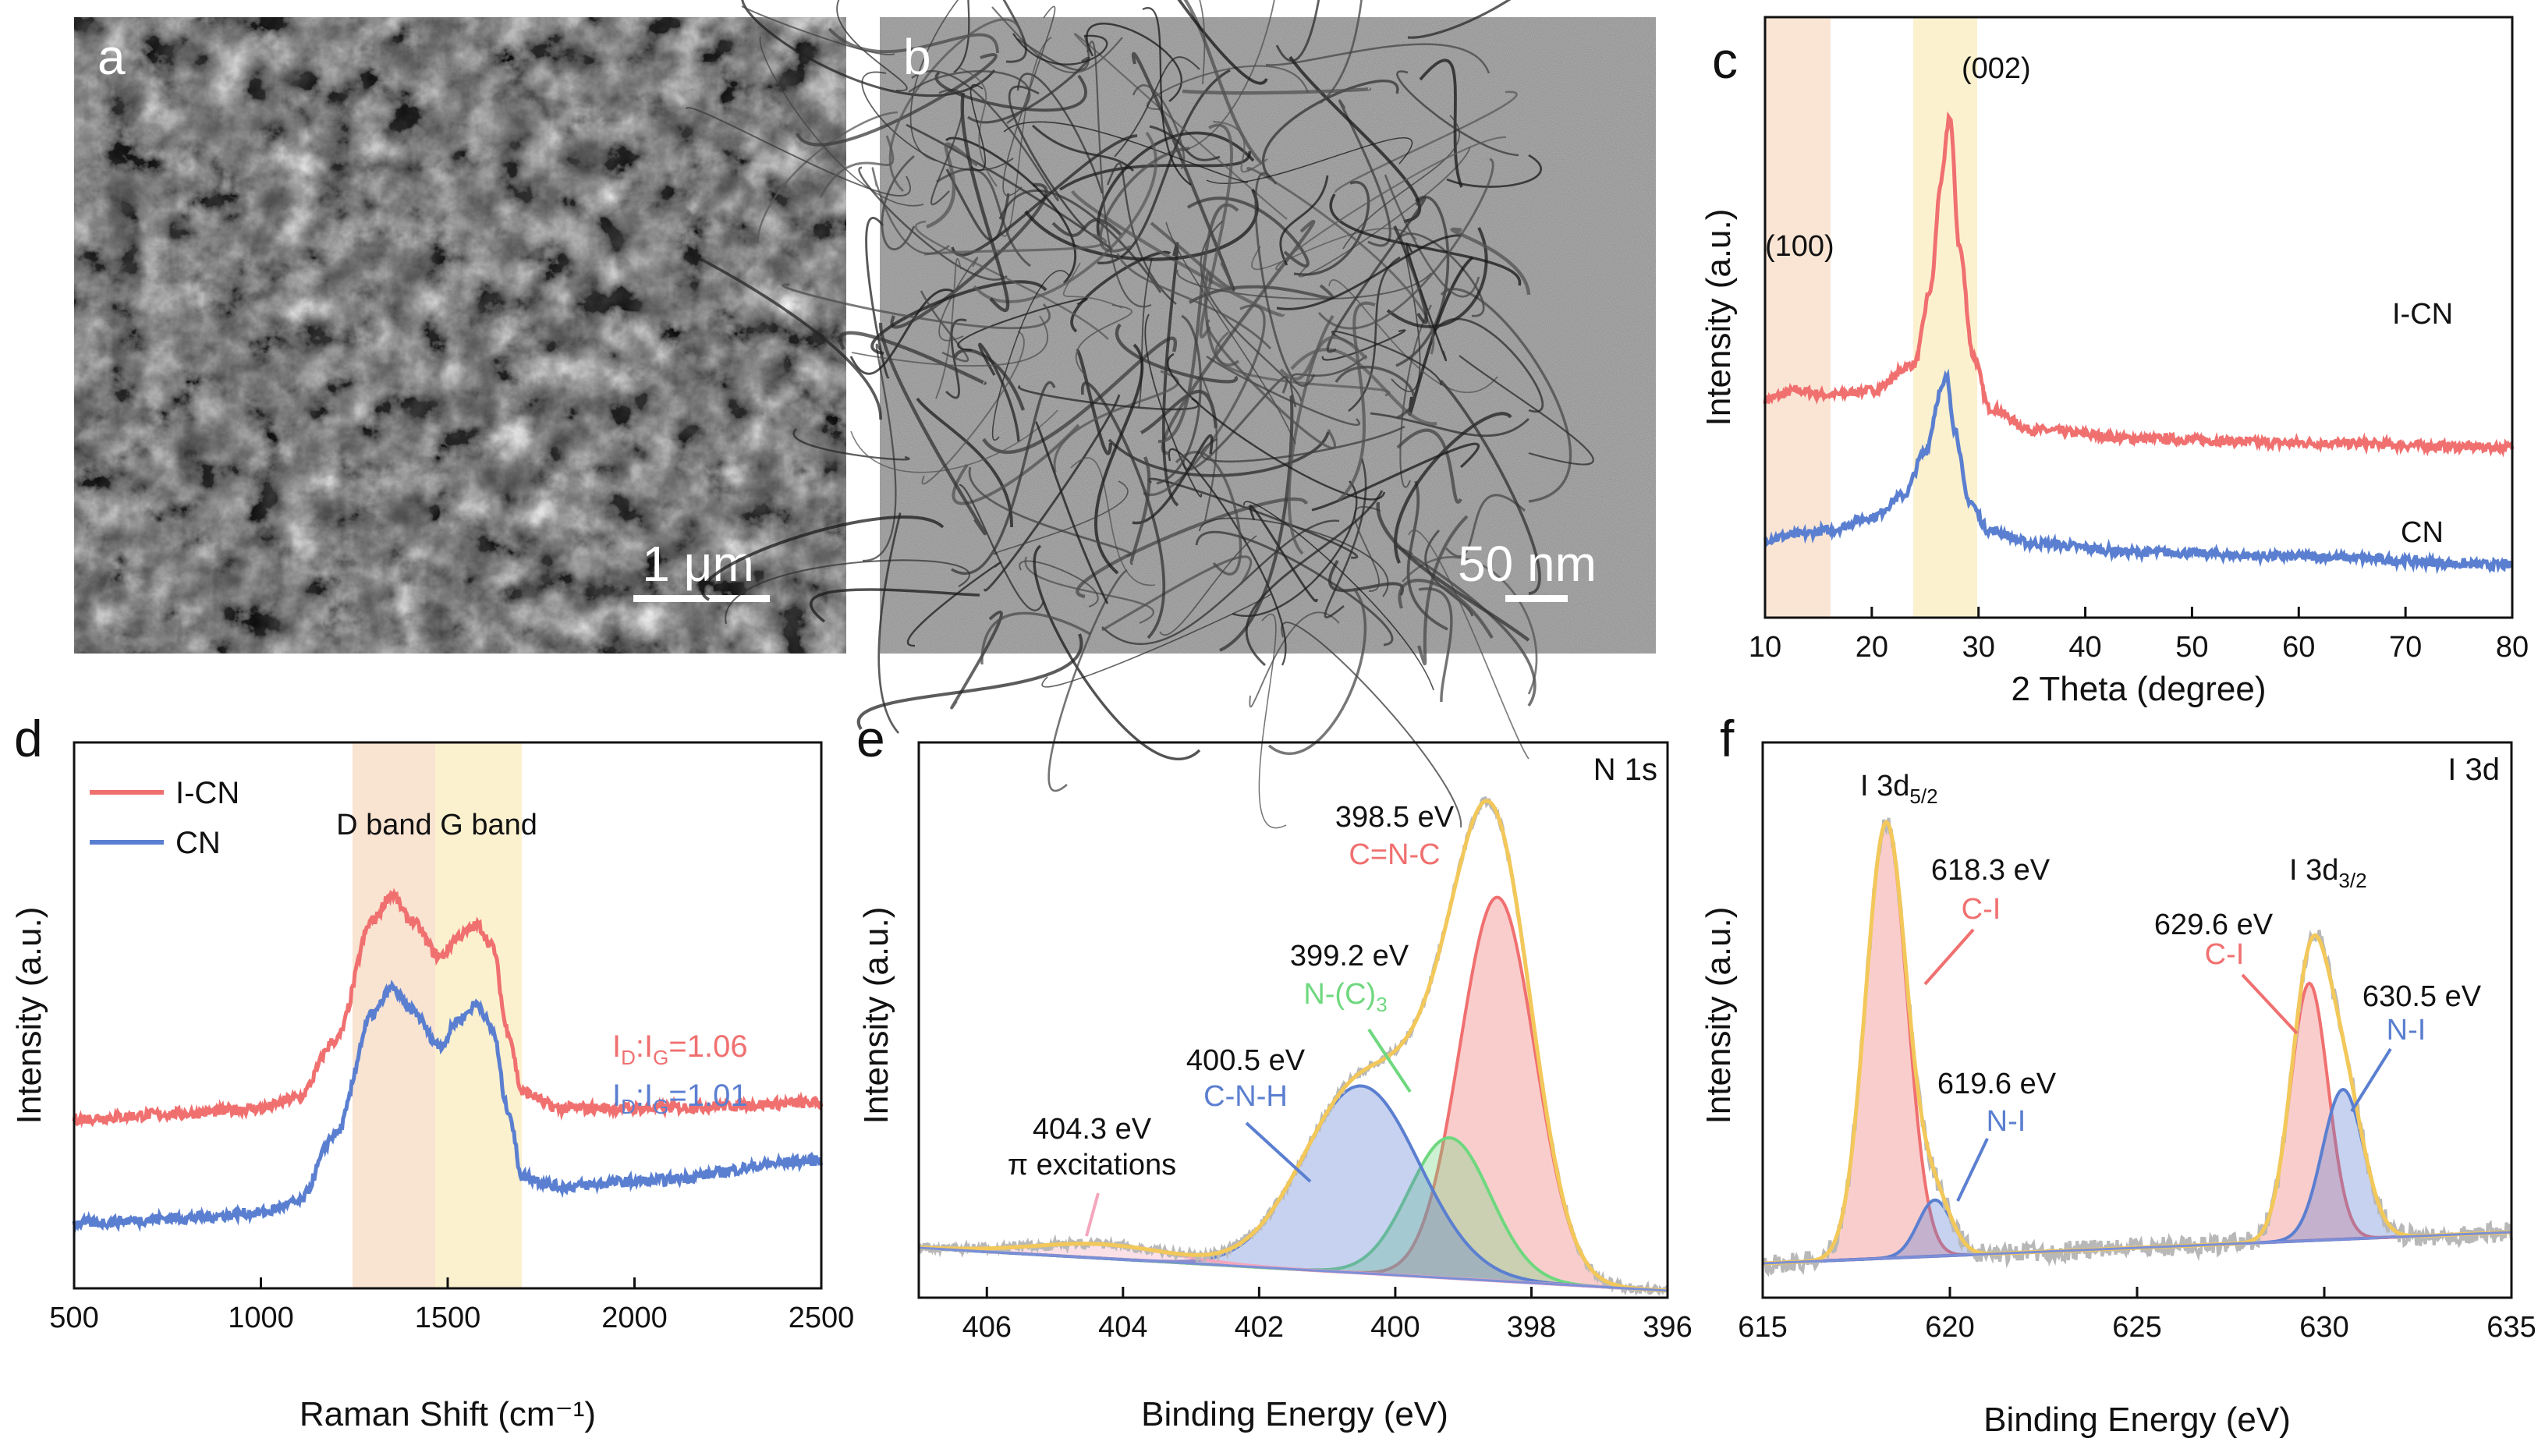 The image size is (2545, 1456). What do you see at coordinates (1092, 1129) in the screenshot?
I see `peak-energy-404-3: 404.3 eV` at bounding box center [1092, 1129].